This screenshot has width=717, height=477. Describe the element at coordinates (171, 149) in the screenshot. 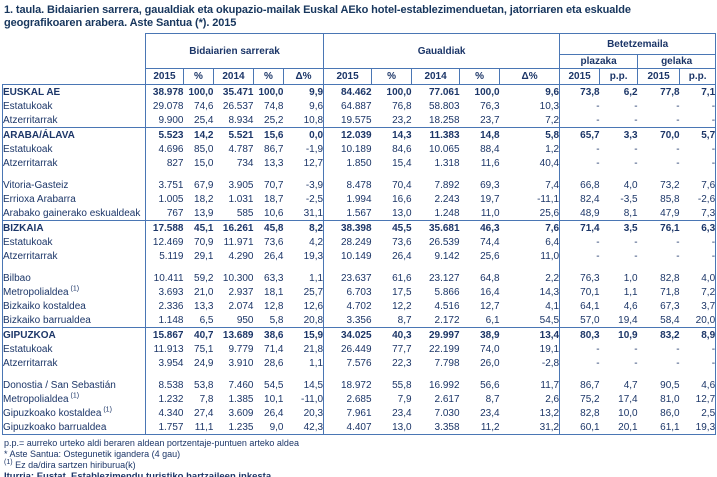

I see `table-cell: 4.696` at that location.